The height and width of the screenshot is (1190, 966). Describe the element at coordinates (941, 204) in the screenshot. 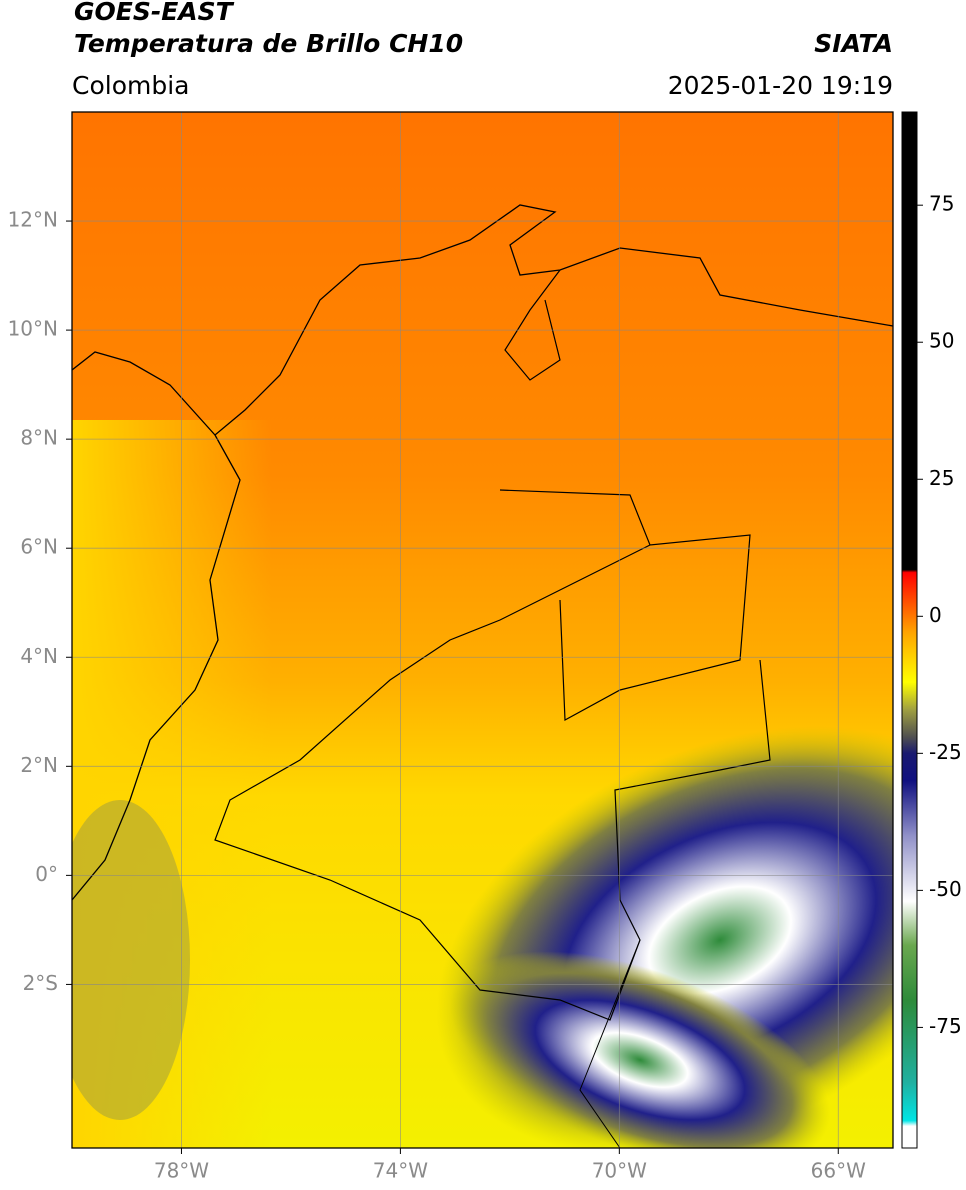

I see `colorbar-label: 75` at that location.